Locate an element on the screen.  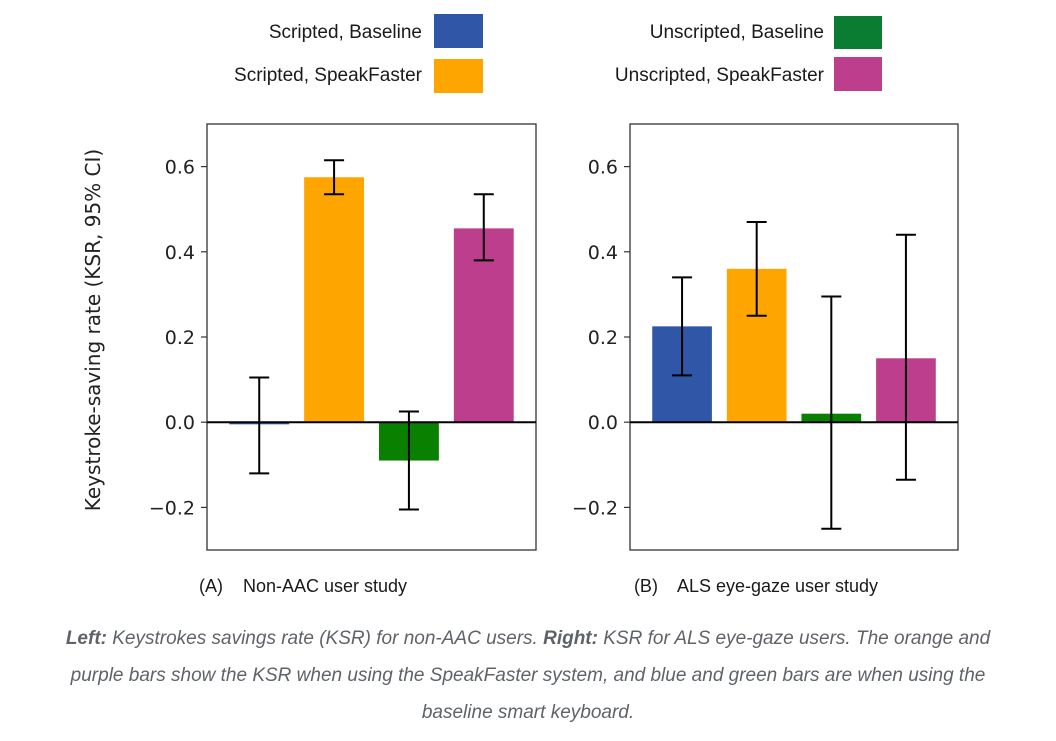
legend-label-scripted-baseline: Scripted, Baseline is located at coordinates (345, 32).